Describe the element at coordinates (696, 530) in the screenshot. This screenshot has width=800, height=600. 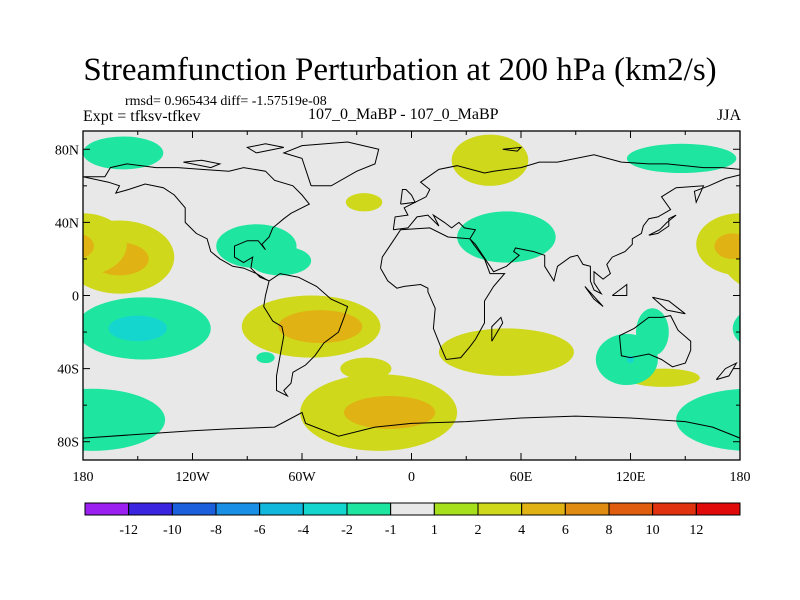
I see `colorbar-label-13: 12` at that location.